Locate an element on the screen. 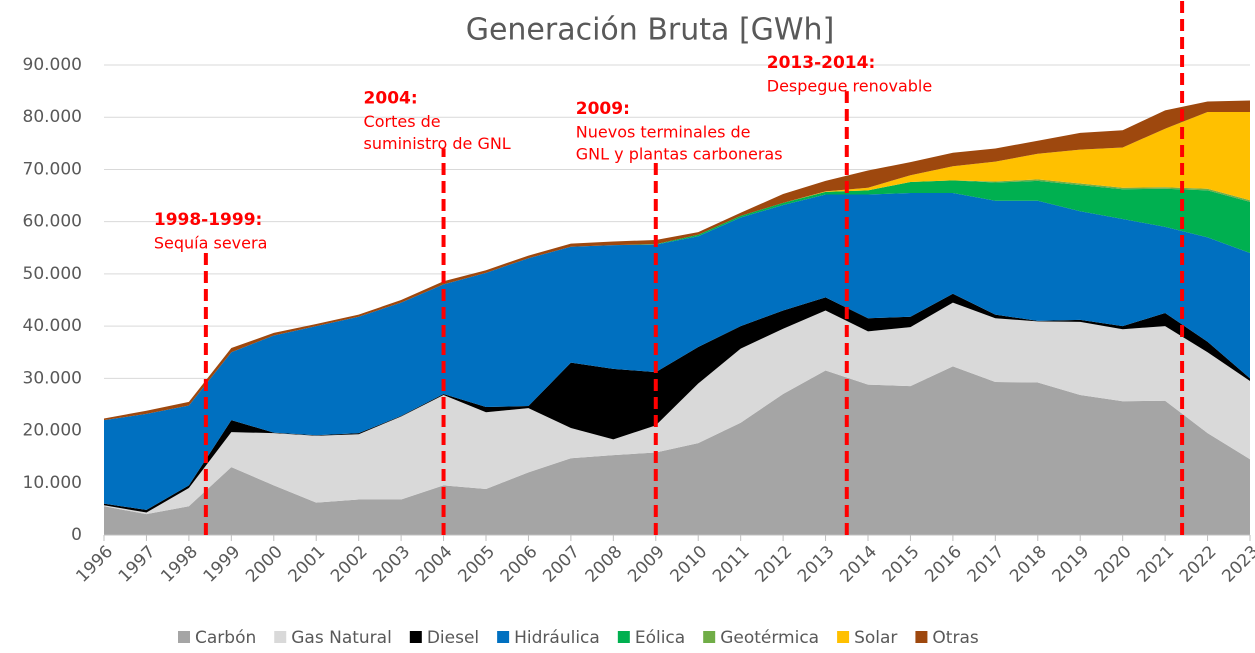 The height and width of the screenshot is (653, 1255). legend-label: Otras is located at coordinates (955, 638).